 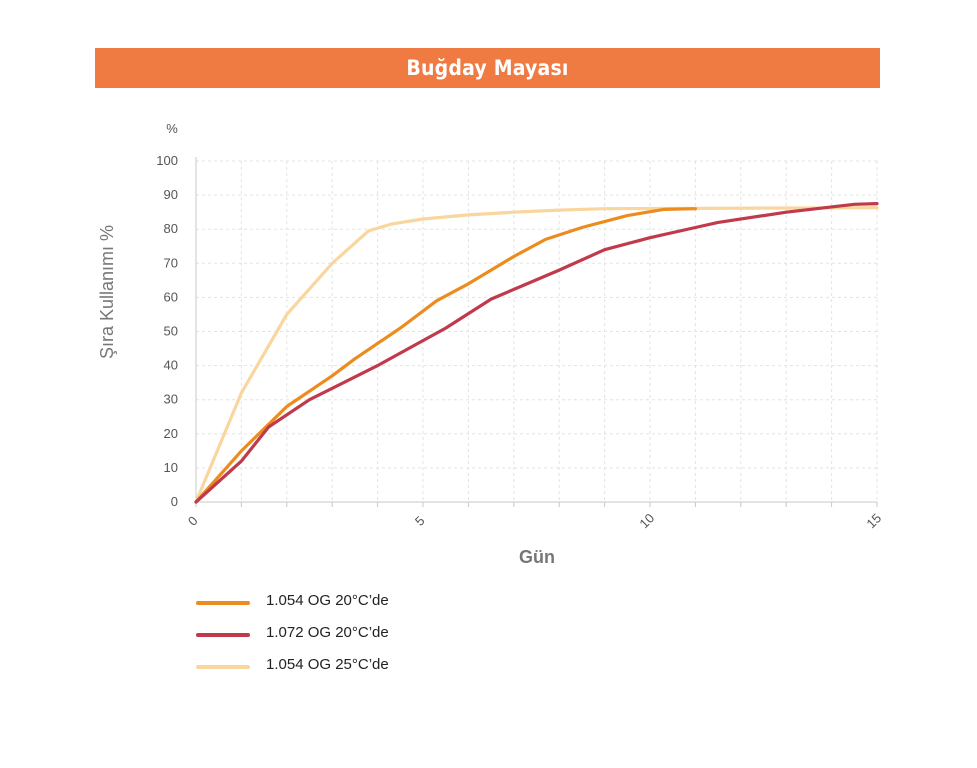 I want to click on y-tick-label: 90, so click(x=171, y=194).